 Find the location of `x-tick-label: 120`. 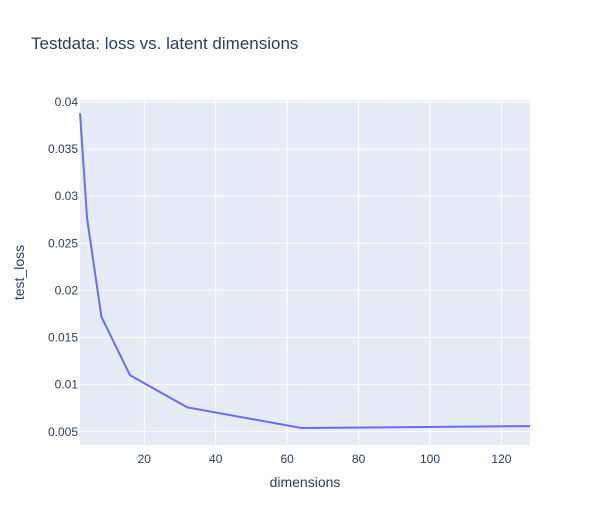

x-tick-label: 120 is located at coordinates (501, 459).